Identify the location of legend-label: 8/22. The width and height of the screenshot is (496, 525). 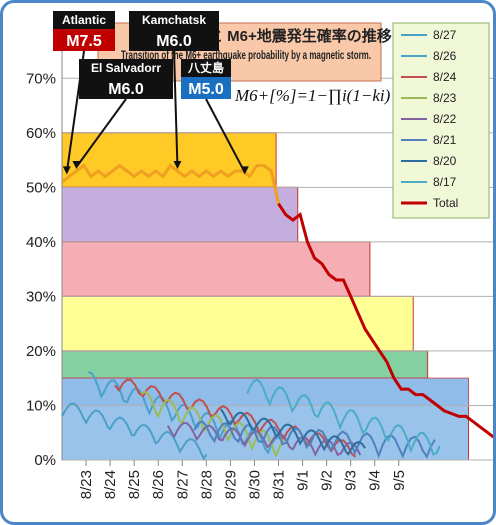
(445, 119).